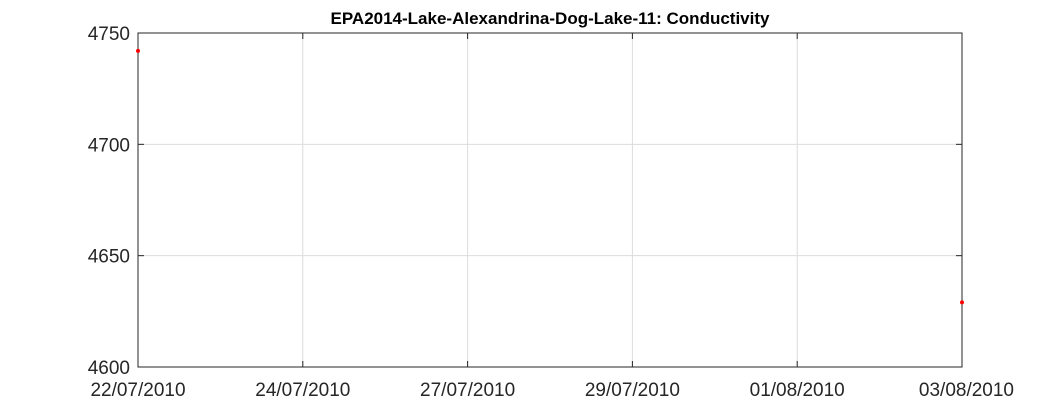 This screenshot has height=413, width=1063. Describe the element at coordinates (109, 201) in the screenshot. I see `y-tick-labels: 4600 4650 4700 4750` at that location.